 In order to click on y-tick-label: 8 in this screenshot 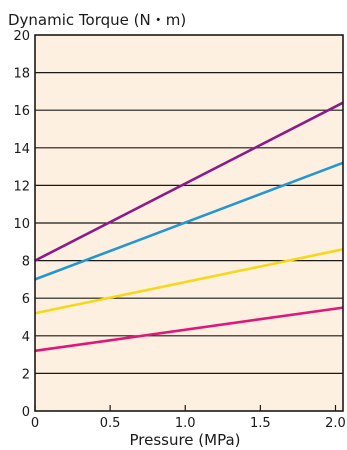, I will do `click(26, 262)`.